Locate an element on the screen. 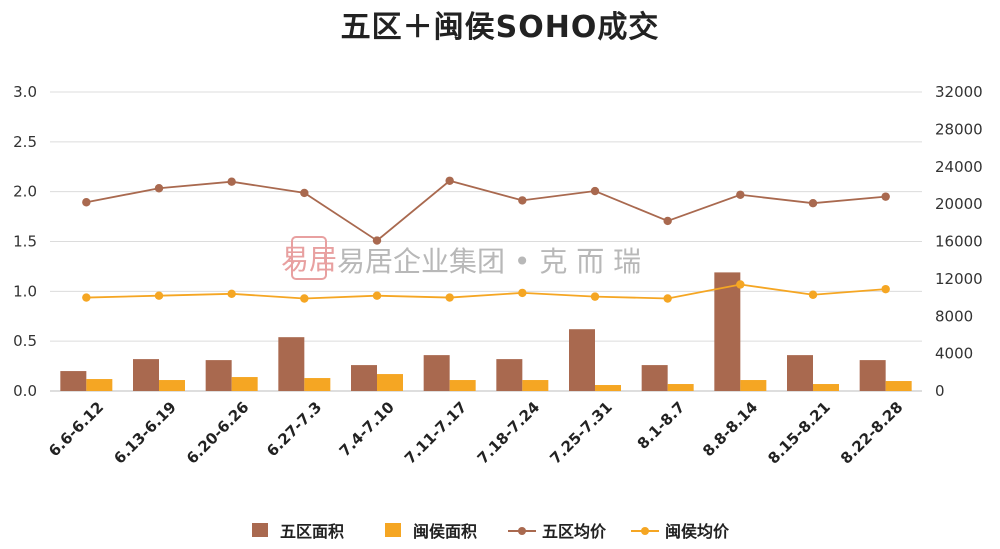 This screenshot has height=549, width=1000. left-tick-label: 2.0 is located at coordinates (25, 192).